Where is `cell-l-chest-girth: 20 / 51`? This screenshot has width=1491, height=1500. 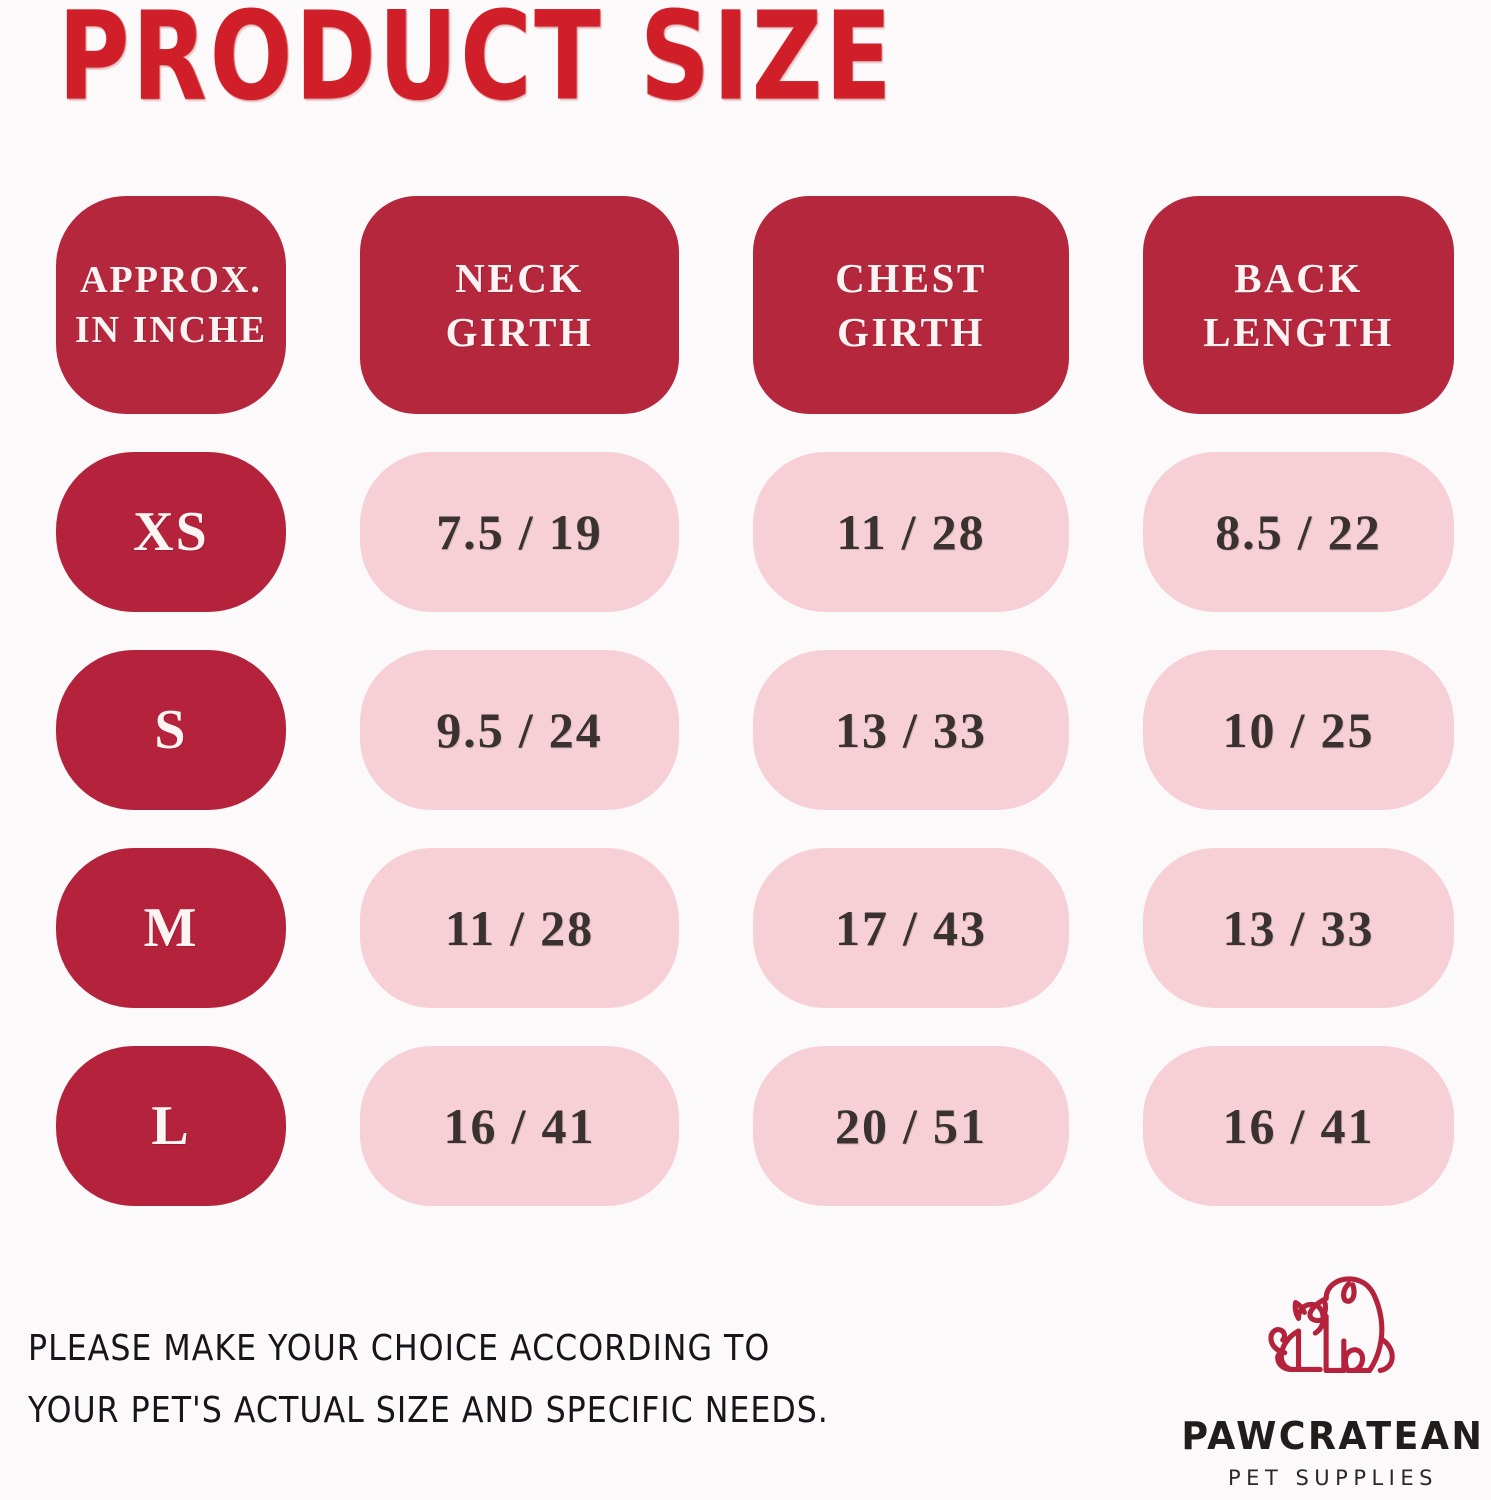
cell-l-chest-girth: 20 / 51 is located at coordinates (911, 1126).